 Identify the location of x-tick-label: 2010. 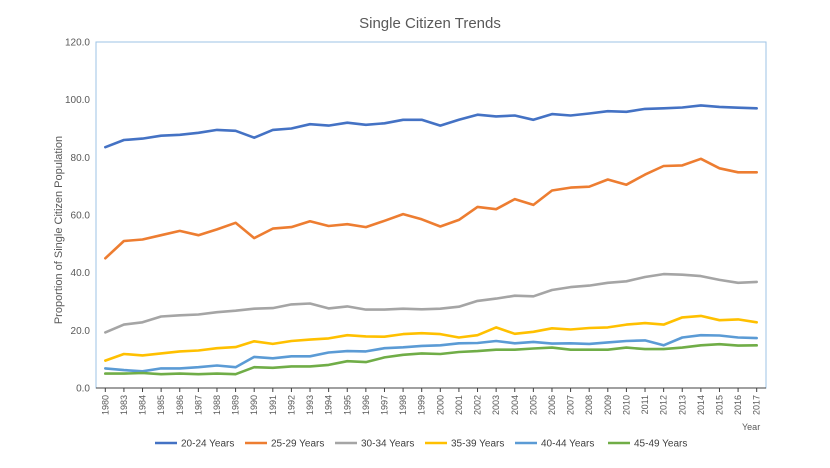
(626, 405).